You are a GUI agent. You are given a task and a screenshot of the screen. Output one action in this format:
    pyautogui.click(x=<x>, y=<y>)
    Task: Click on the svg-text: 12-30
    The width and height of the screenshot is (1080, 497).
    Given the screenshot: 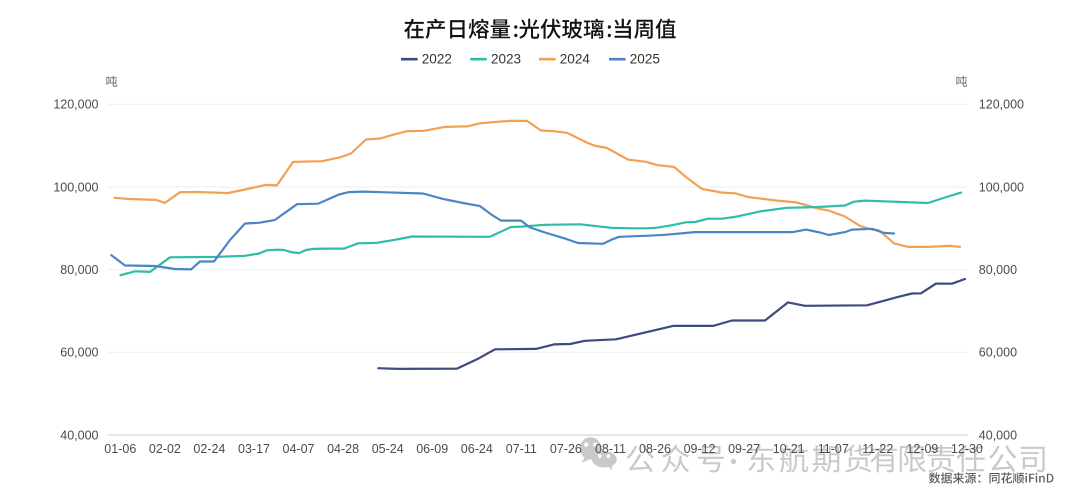 What is the action you would take?
    pyautogui.click(x=967, y=449)
    